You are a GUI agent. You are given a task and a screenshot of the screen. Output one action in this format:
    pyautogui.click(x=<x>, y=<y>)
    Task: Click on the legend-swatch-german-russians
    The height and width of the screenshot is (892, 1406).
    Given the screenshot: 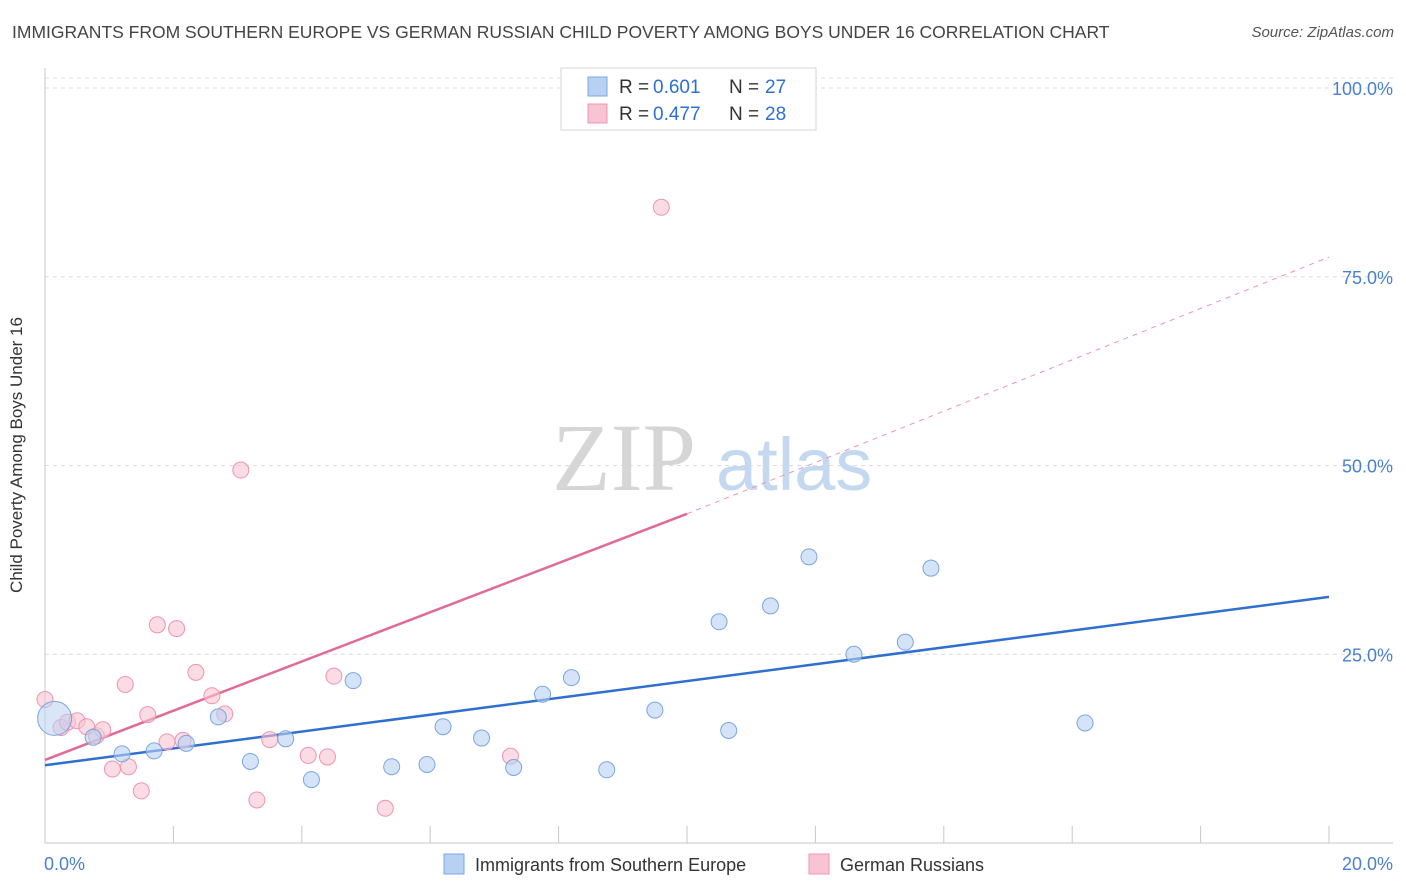 What is the action you would take?
    pyautogui.click(x=819, y=864)
    